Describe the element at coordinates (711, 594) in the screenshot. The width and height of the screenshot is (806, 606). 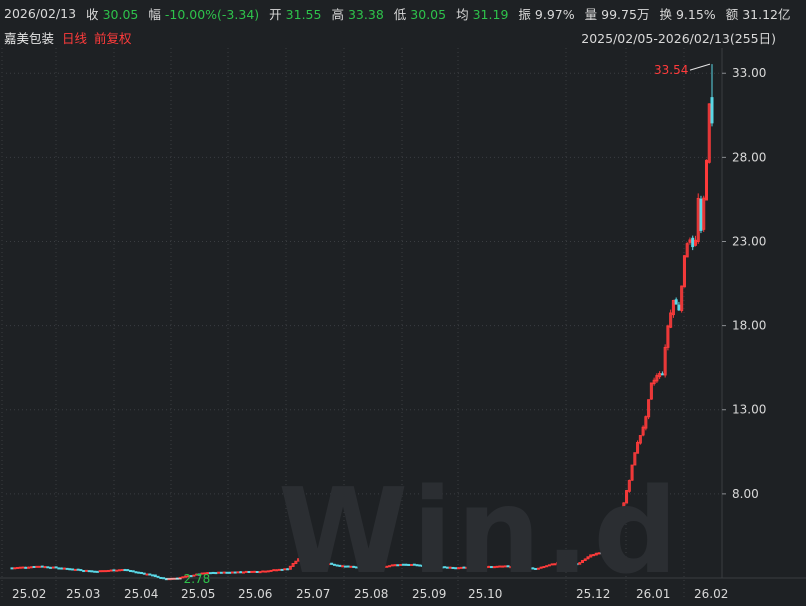
I see `x-tick-label: 26.02` at that location.